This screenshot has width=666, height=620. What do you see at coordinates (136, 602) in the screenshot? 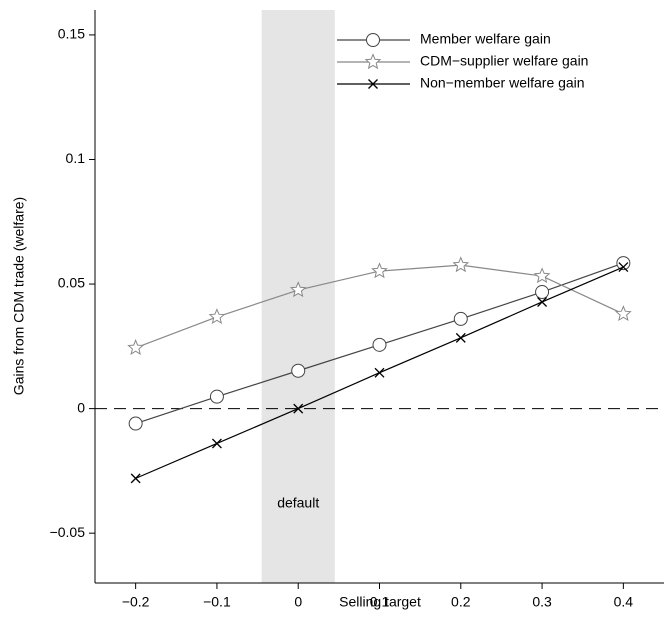
I see `x-tick-label: −0.2` at bounding box center [136, 602].